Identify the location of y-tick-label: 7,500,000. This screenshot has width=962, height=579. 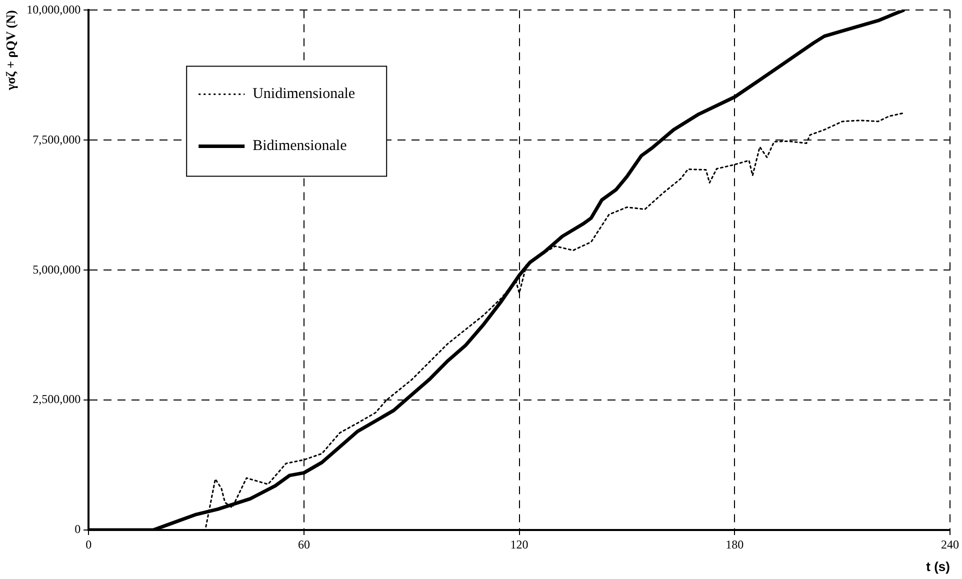
(56, 139).